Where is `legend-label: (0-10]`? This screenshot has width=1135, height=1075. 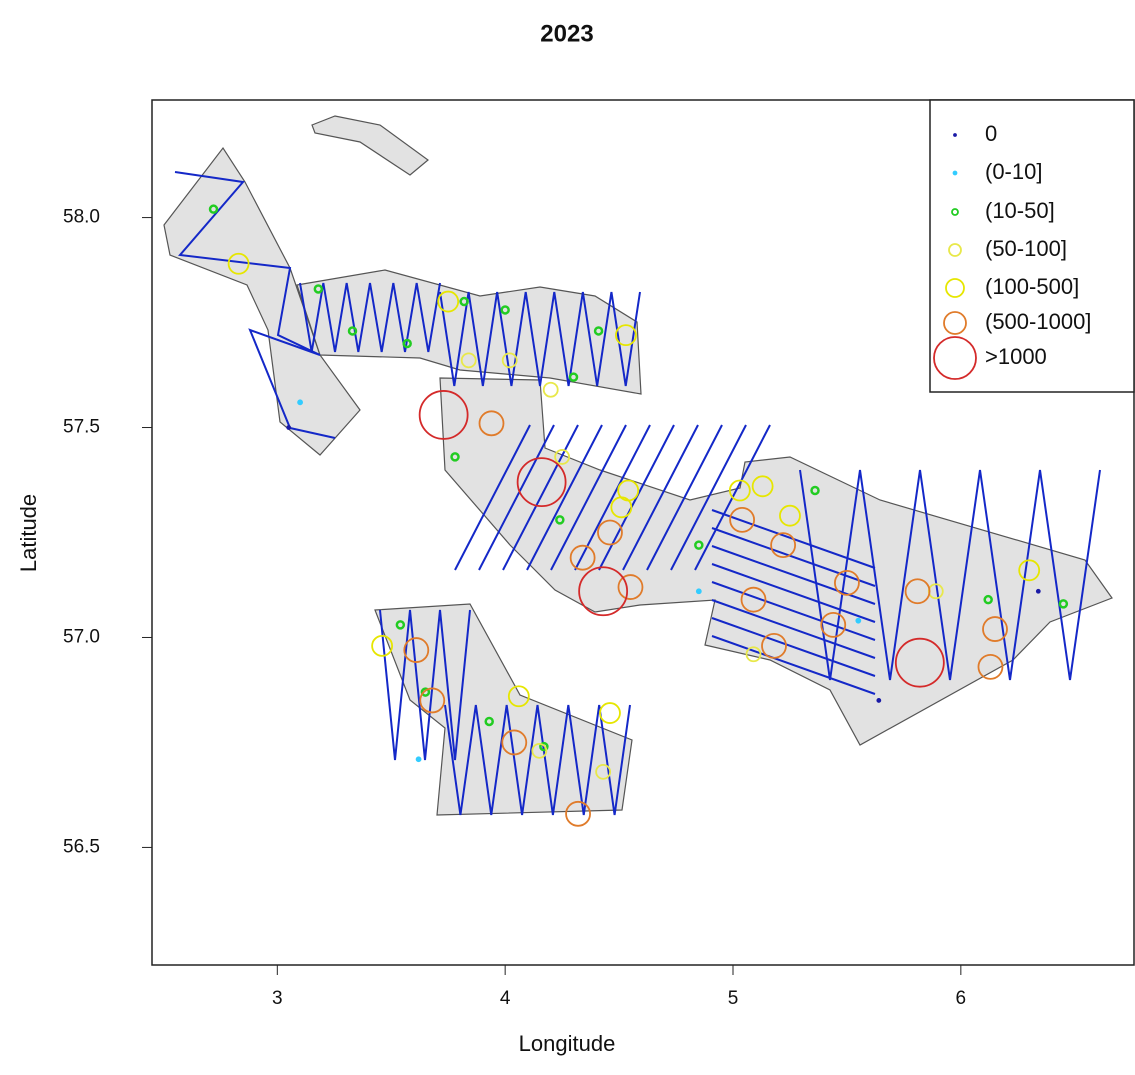 legend-label: (0-10] is located at coordinates (1013, 171).